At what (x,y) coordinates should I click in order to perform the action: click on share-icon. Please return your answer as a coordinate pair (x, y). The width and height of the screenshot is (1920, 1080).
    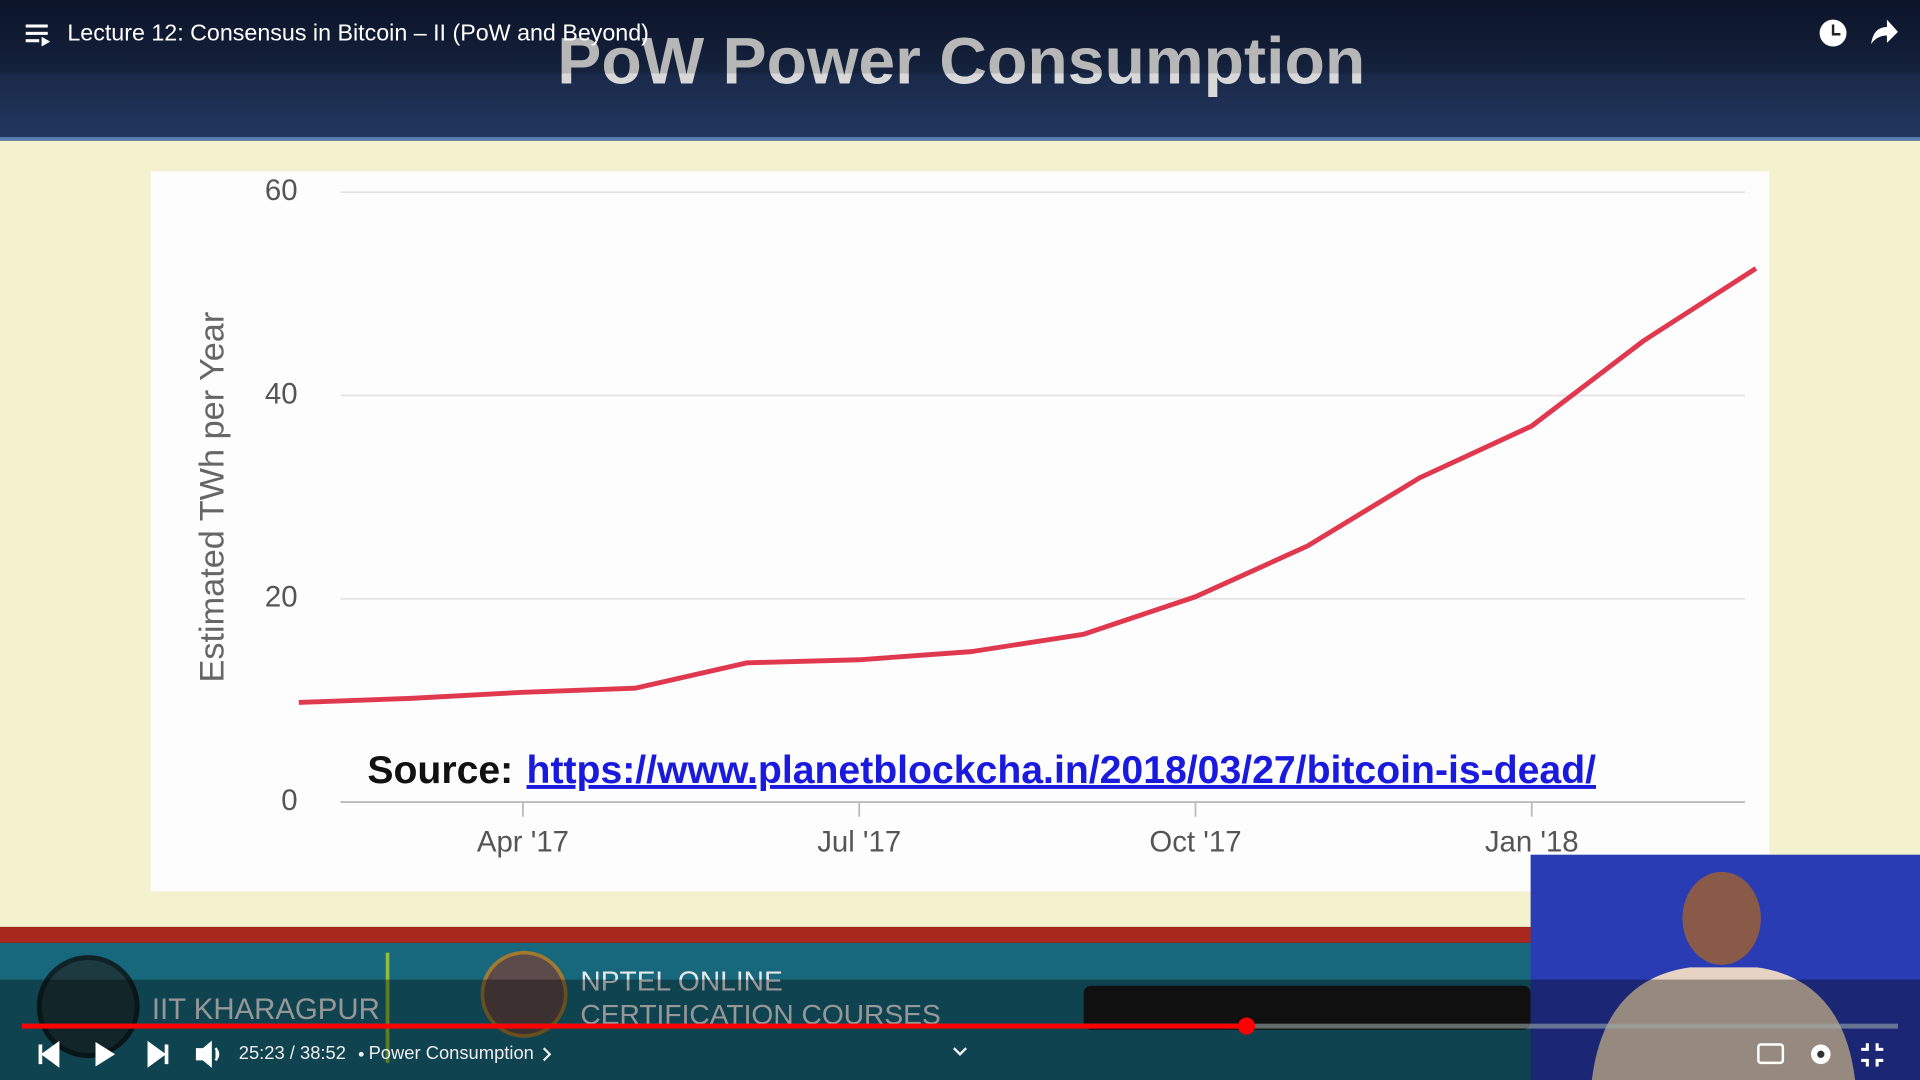
    Looking at the image, I should click on (1884, 32).